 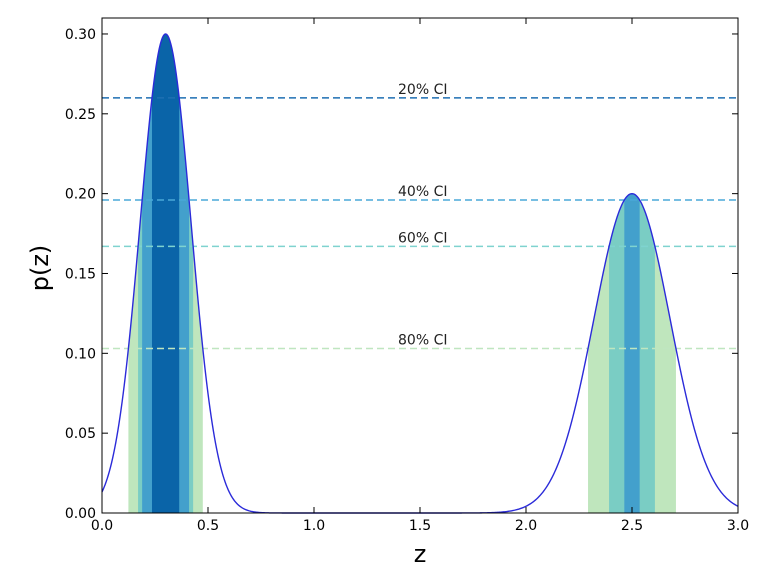 I want to click on y-tick-label: 0.20, so click(x=80, y=195).